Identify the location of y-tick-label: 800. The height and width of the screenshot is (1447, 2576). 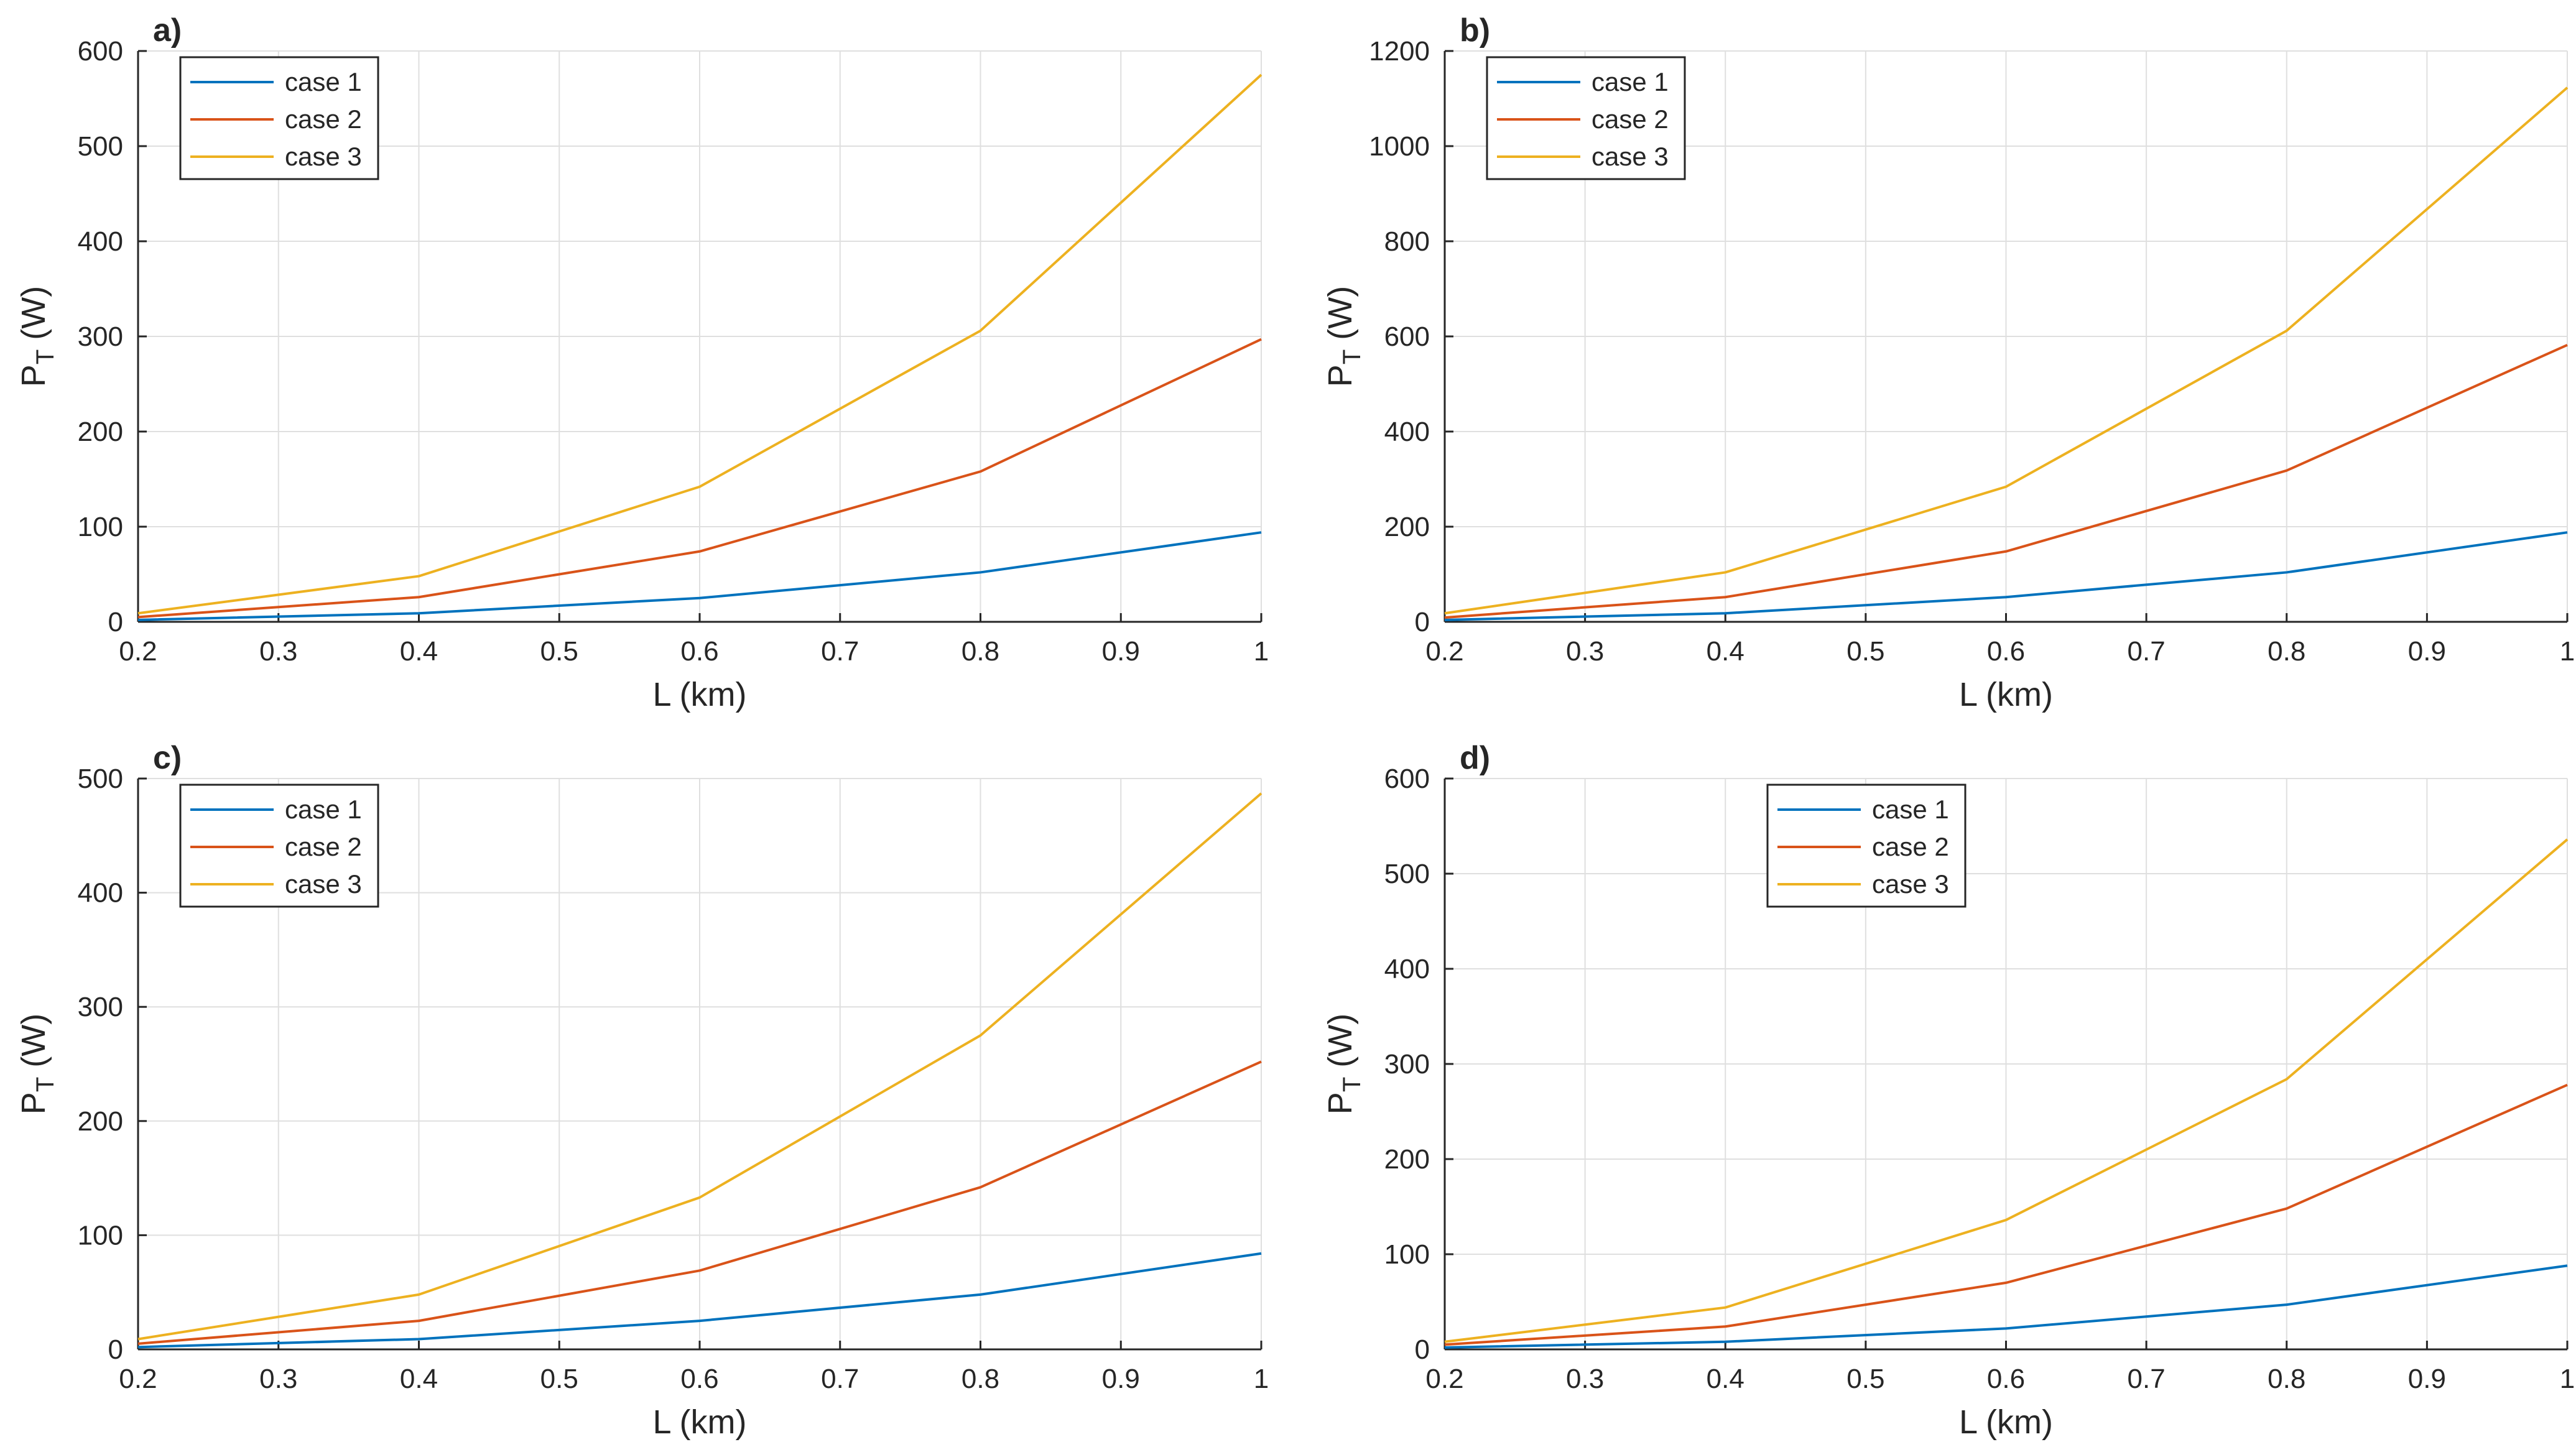
(1407, 241).